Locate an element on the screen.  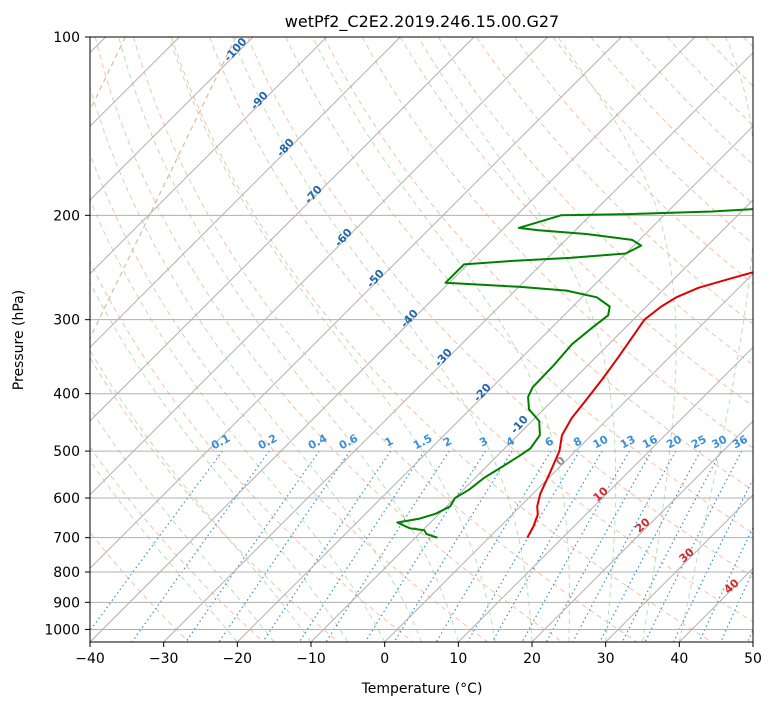
reference-curve-line is located at coordinates (163, 188).